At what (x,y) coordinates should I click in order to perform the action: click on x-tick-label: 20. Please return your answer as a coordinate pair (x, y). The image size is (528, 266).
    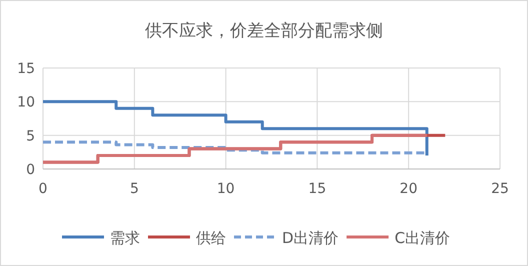
    Looking at the image, I should click on (409, 189).